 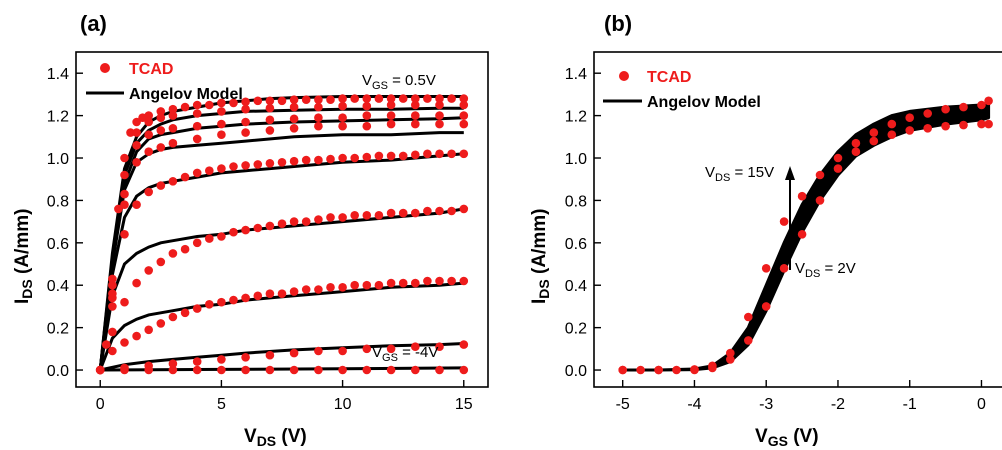 What do you see at coordinates (164, 82) in the screenshot?
I see `panel-a-legend: TCAD Angelov Model` at bounding box center [164, 82].